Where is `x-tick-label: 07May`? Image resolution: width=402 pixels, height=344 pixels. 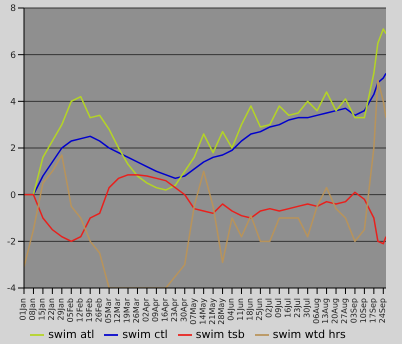
x-tick-label: 07May is located at coordinates (193, 311).